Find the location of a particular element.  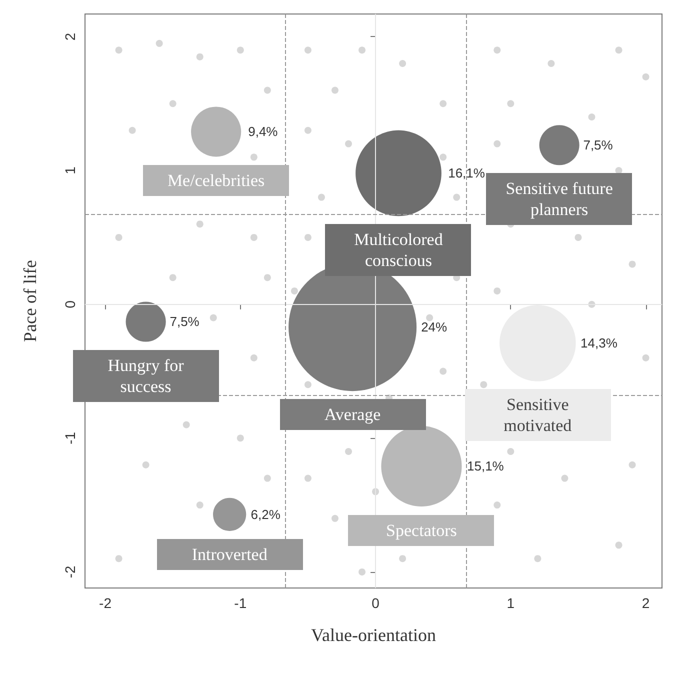

y-tick-label: 0 is located at coordinates (70, 304).